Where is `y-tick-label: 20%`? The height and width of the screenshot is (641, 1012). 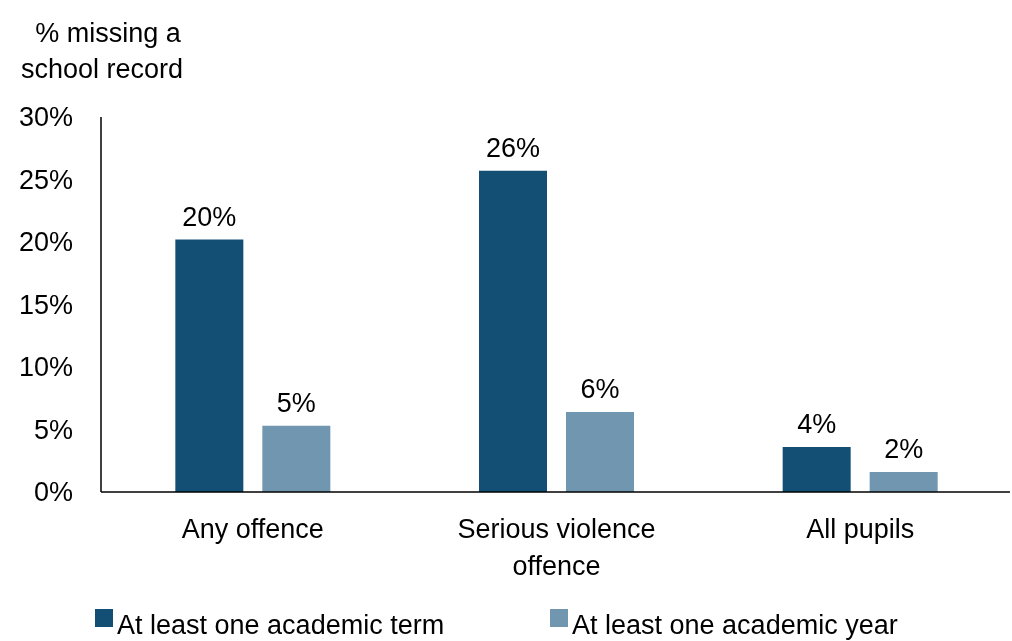 y-tick-label: 20% is located at coordinates (45, 242).